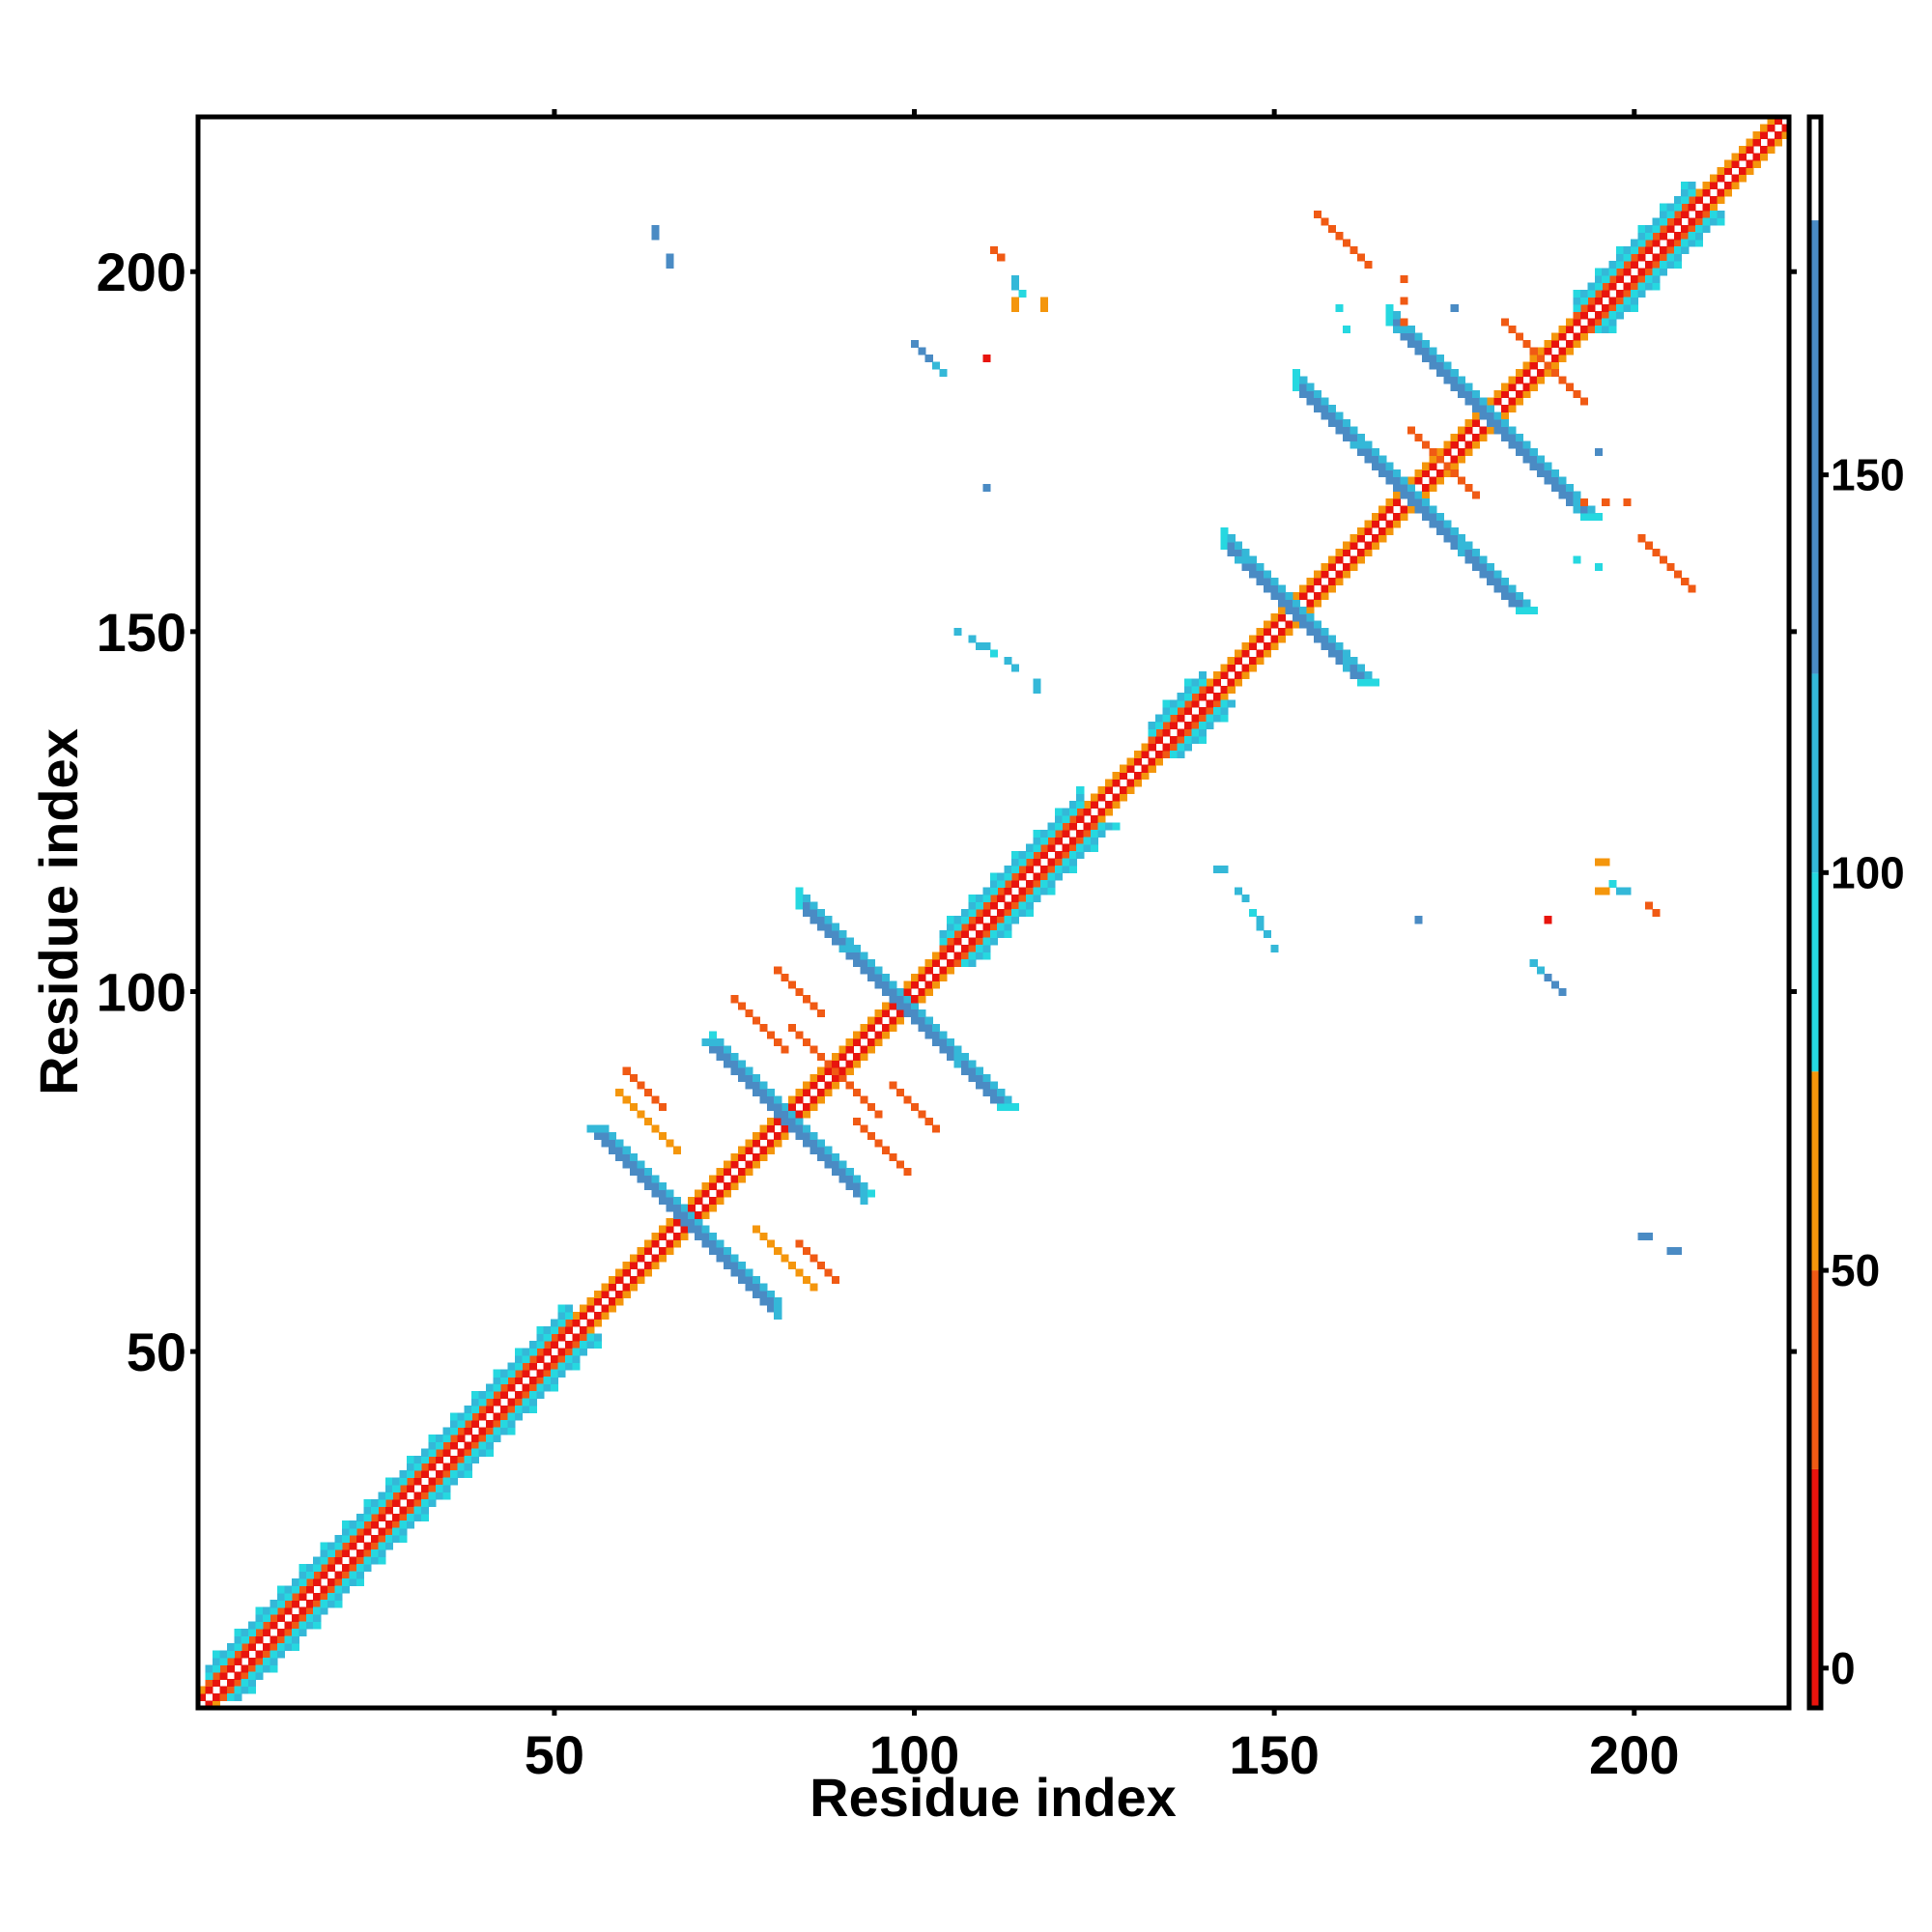 The width and height of the screenshot is (1932, 1932). What do you see at coordinates (1843, 1668) in the screenshot?
I see `colorbar-tick-label: 0` at bounding box center [1843, 1668].